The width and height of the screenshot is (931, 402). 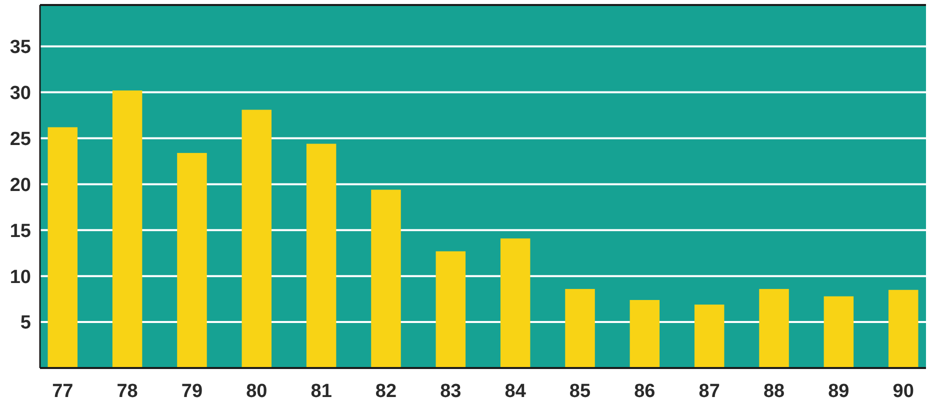 What do you see at coordinates (774, 391) in the screenshot?
I see `x-tick-label: 88` at bounding box center [774, 391].